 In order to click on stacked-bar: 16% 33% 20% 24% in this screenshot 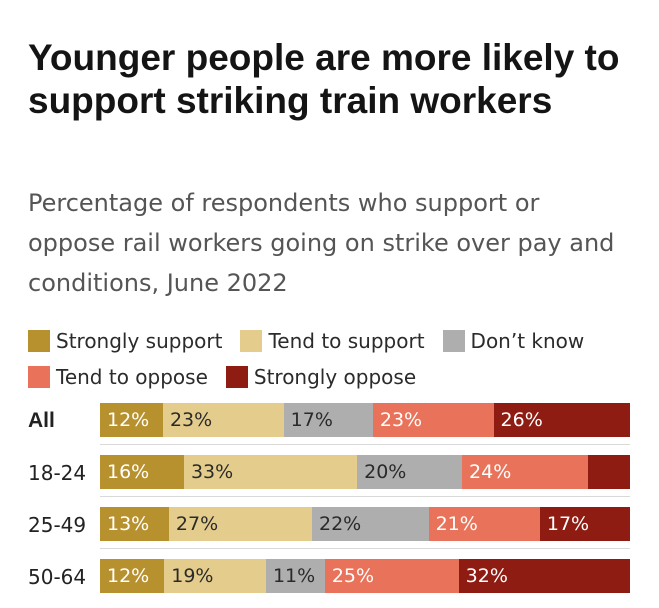, I will do `click(365, 472)`.